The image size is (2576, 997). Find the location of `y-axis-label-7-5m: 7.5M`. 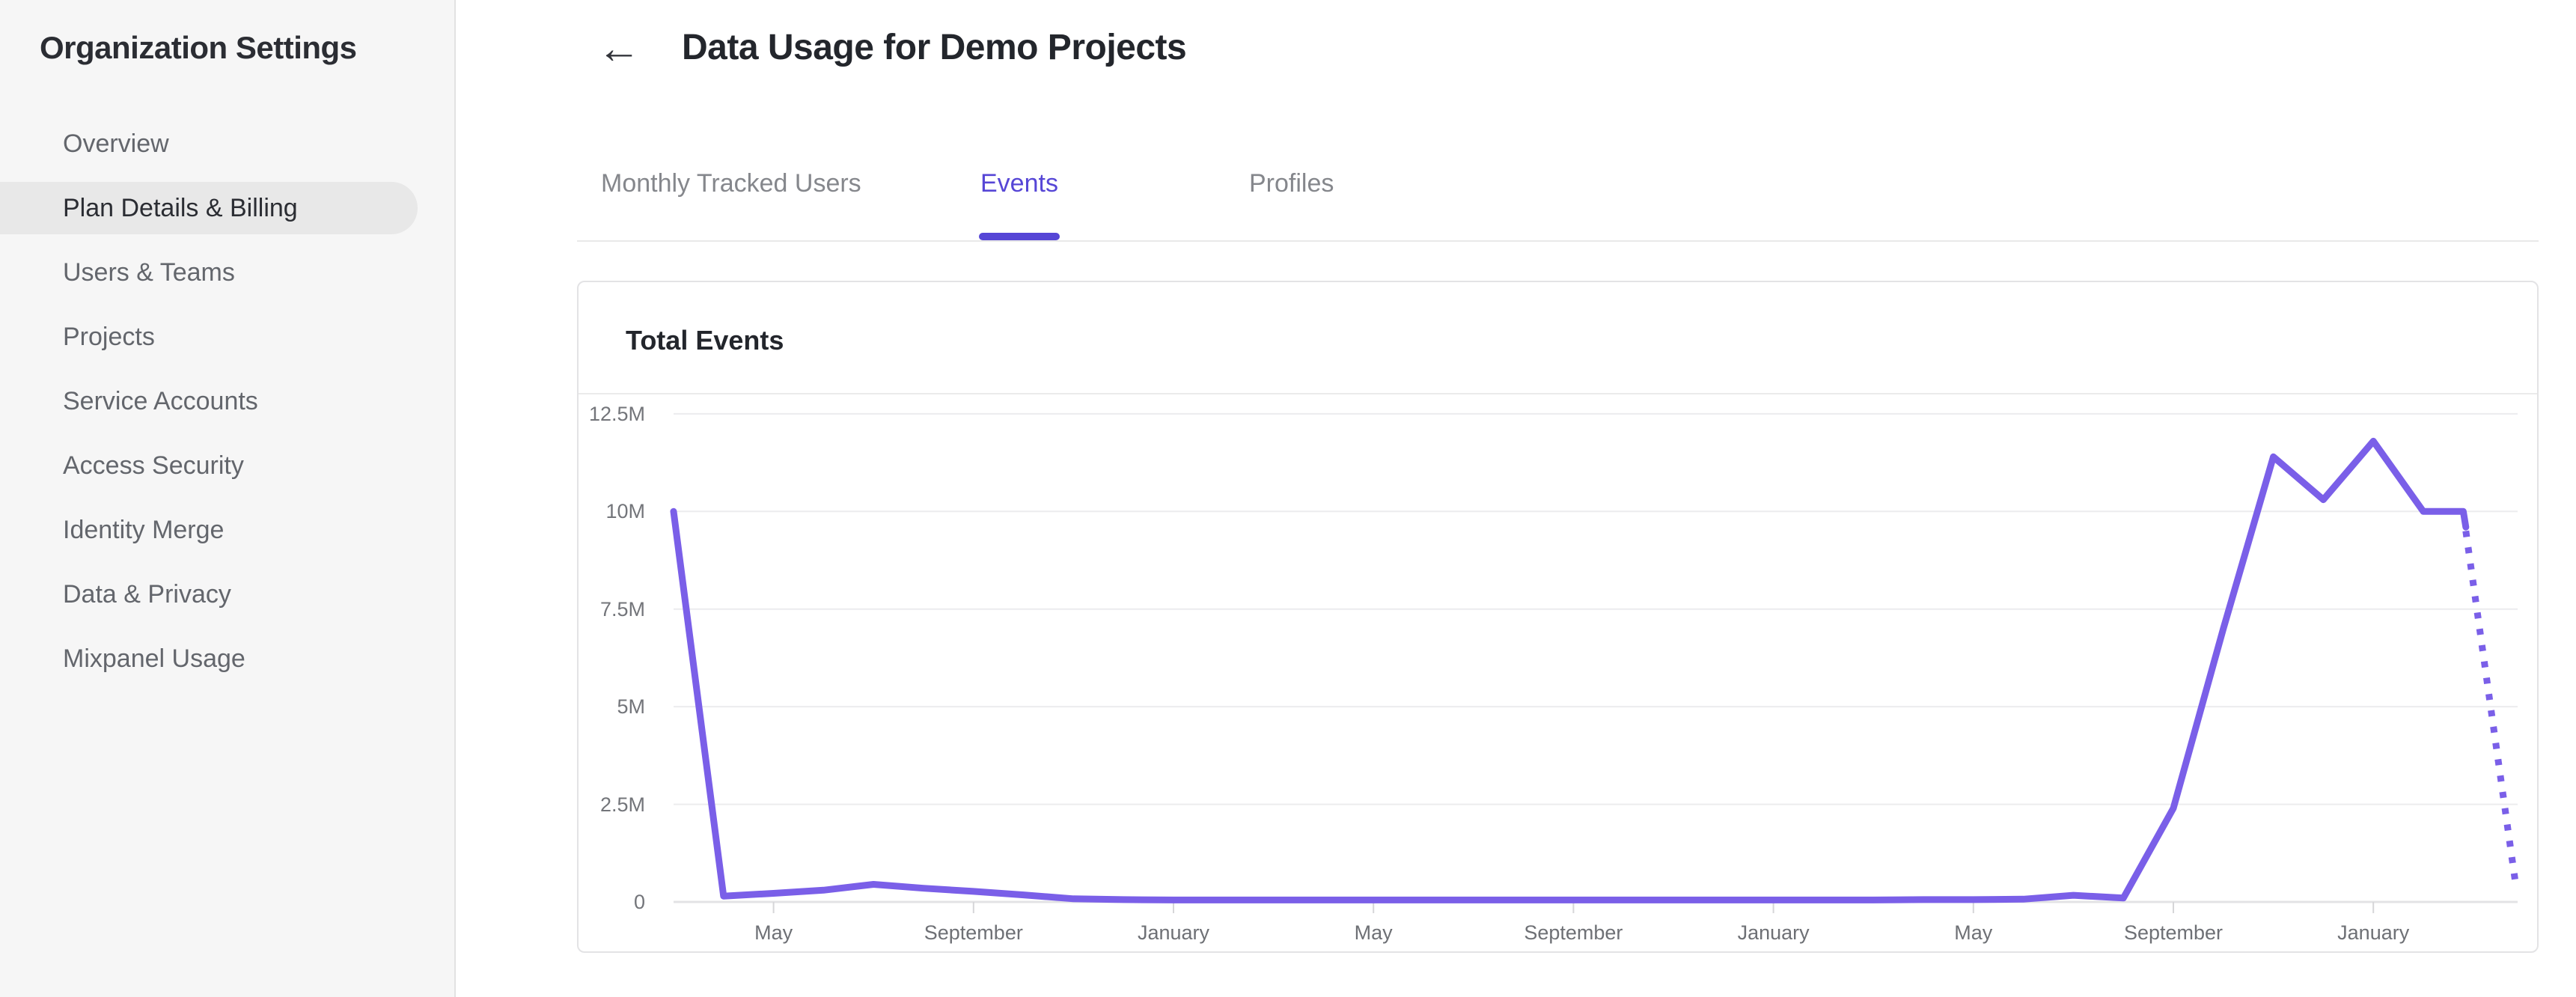

y-axis-label-7-5m: 7.5M is located at coordinates (622, 609).